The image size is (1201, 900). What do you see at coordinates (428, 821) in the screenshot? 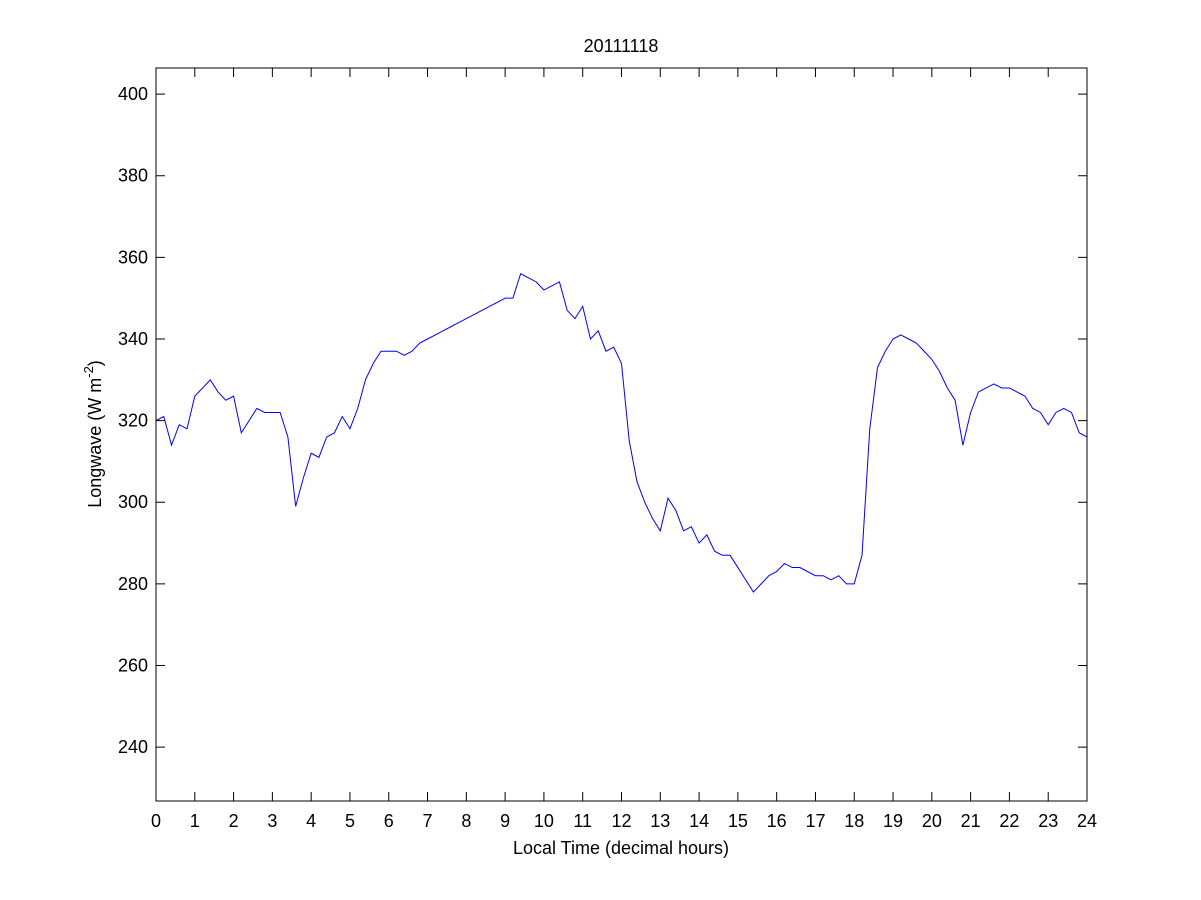
I see `x-tick-label: 7` at bounding box center [428, 821].